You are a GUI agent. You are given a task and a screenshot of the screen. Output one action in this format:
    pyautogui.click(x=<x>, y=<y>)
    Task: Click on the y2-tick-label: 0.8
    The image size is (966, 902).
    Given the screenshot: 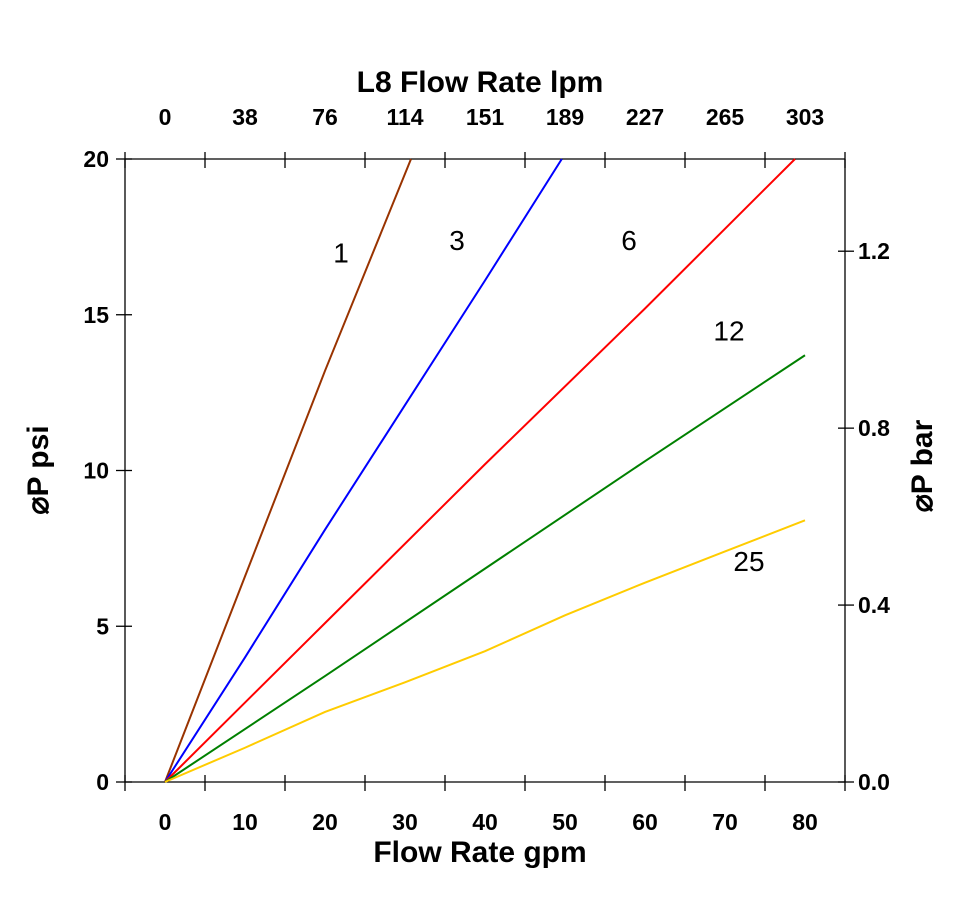 What is the action you would take?
    pyautogui.click(x=874, y=428)
    